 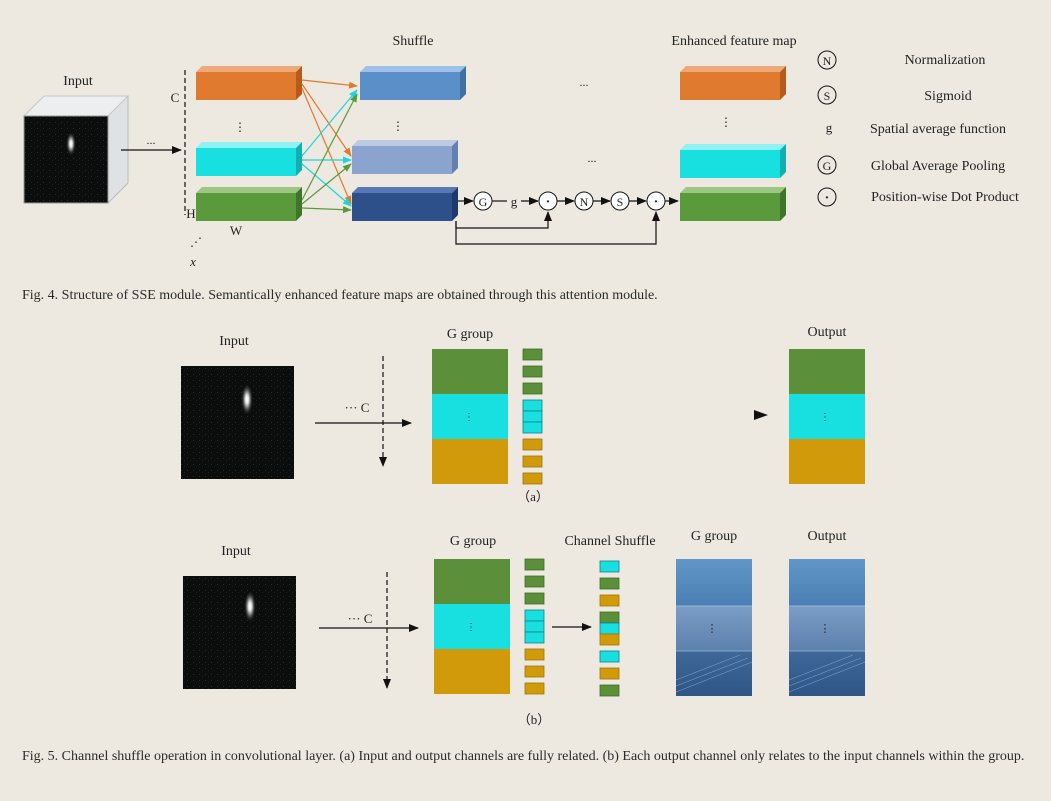 What do you see at coordinates (190, 213) in the screenshot?
I see `fig4-dim-h: H` at bounding box center [190, 213].